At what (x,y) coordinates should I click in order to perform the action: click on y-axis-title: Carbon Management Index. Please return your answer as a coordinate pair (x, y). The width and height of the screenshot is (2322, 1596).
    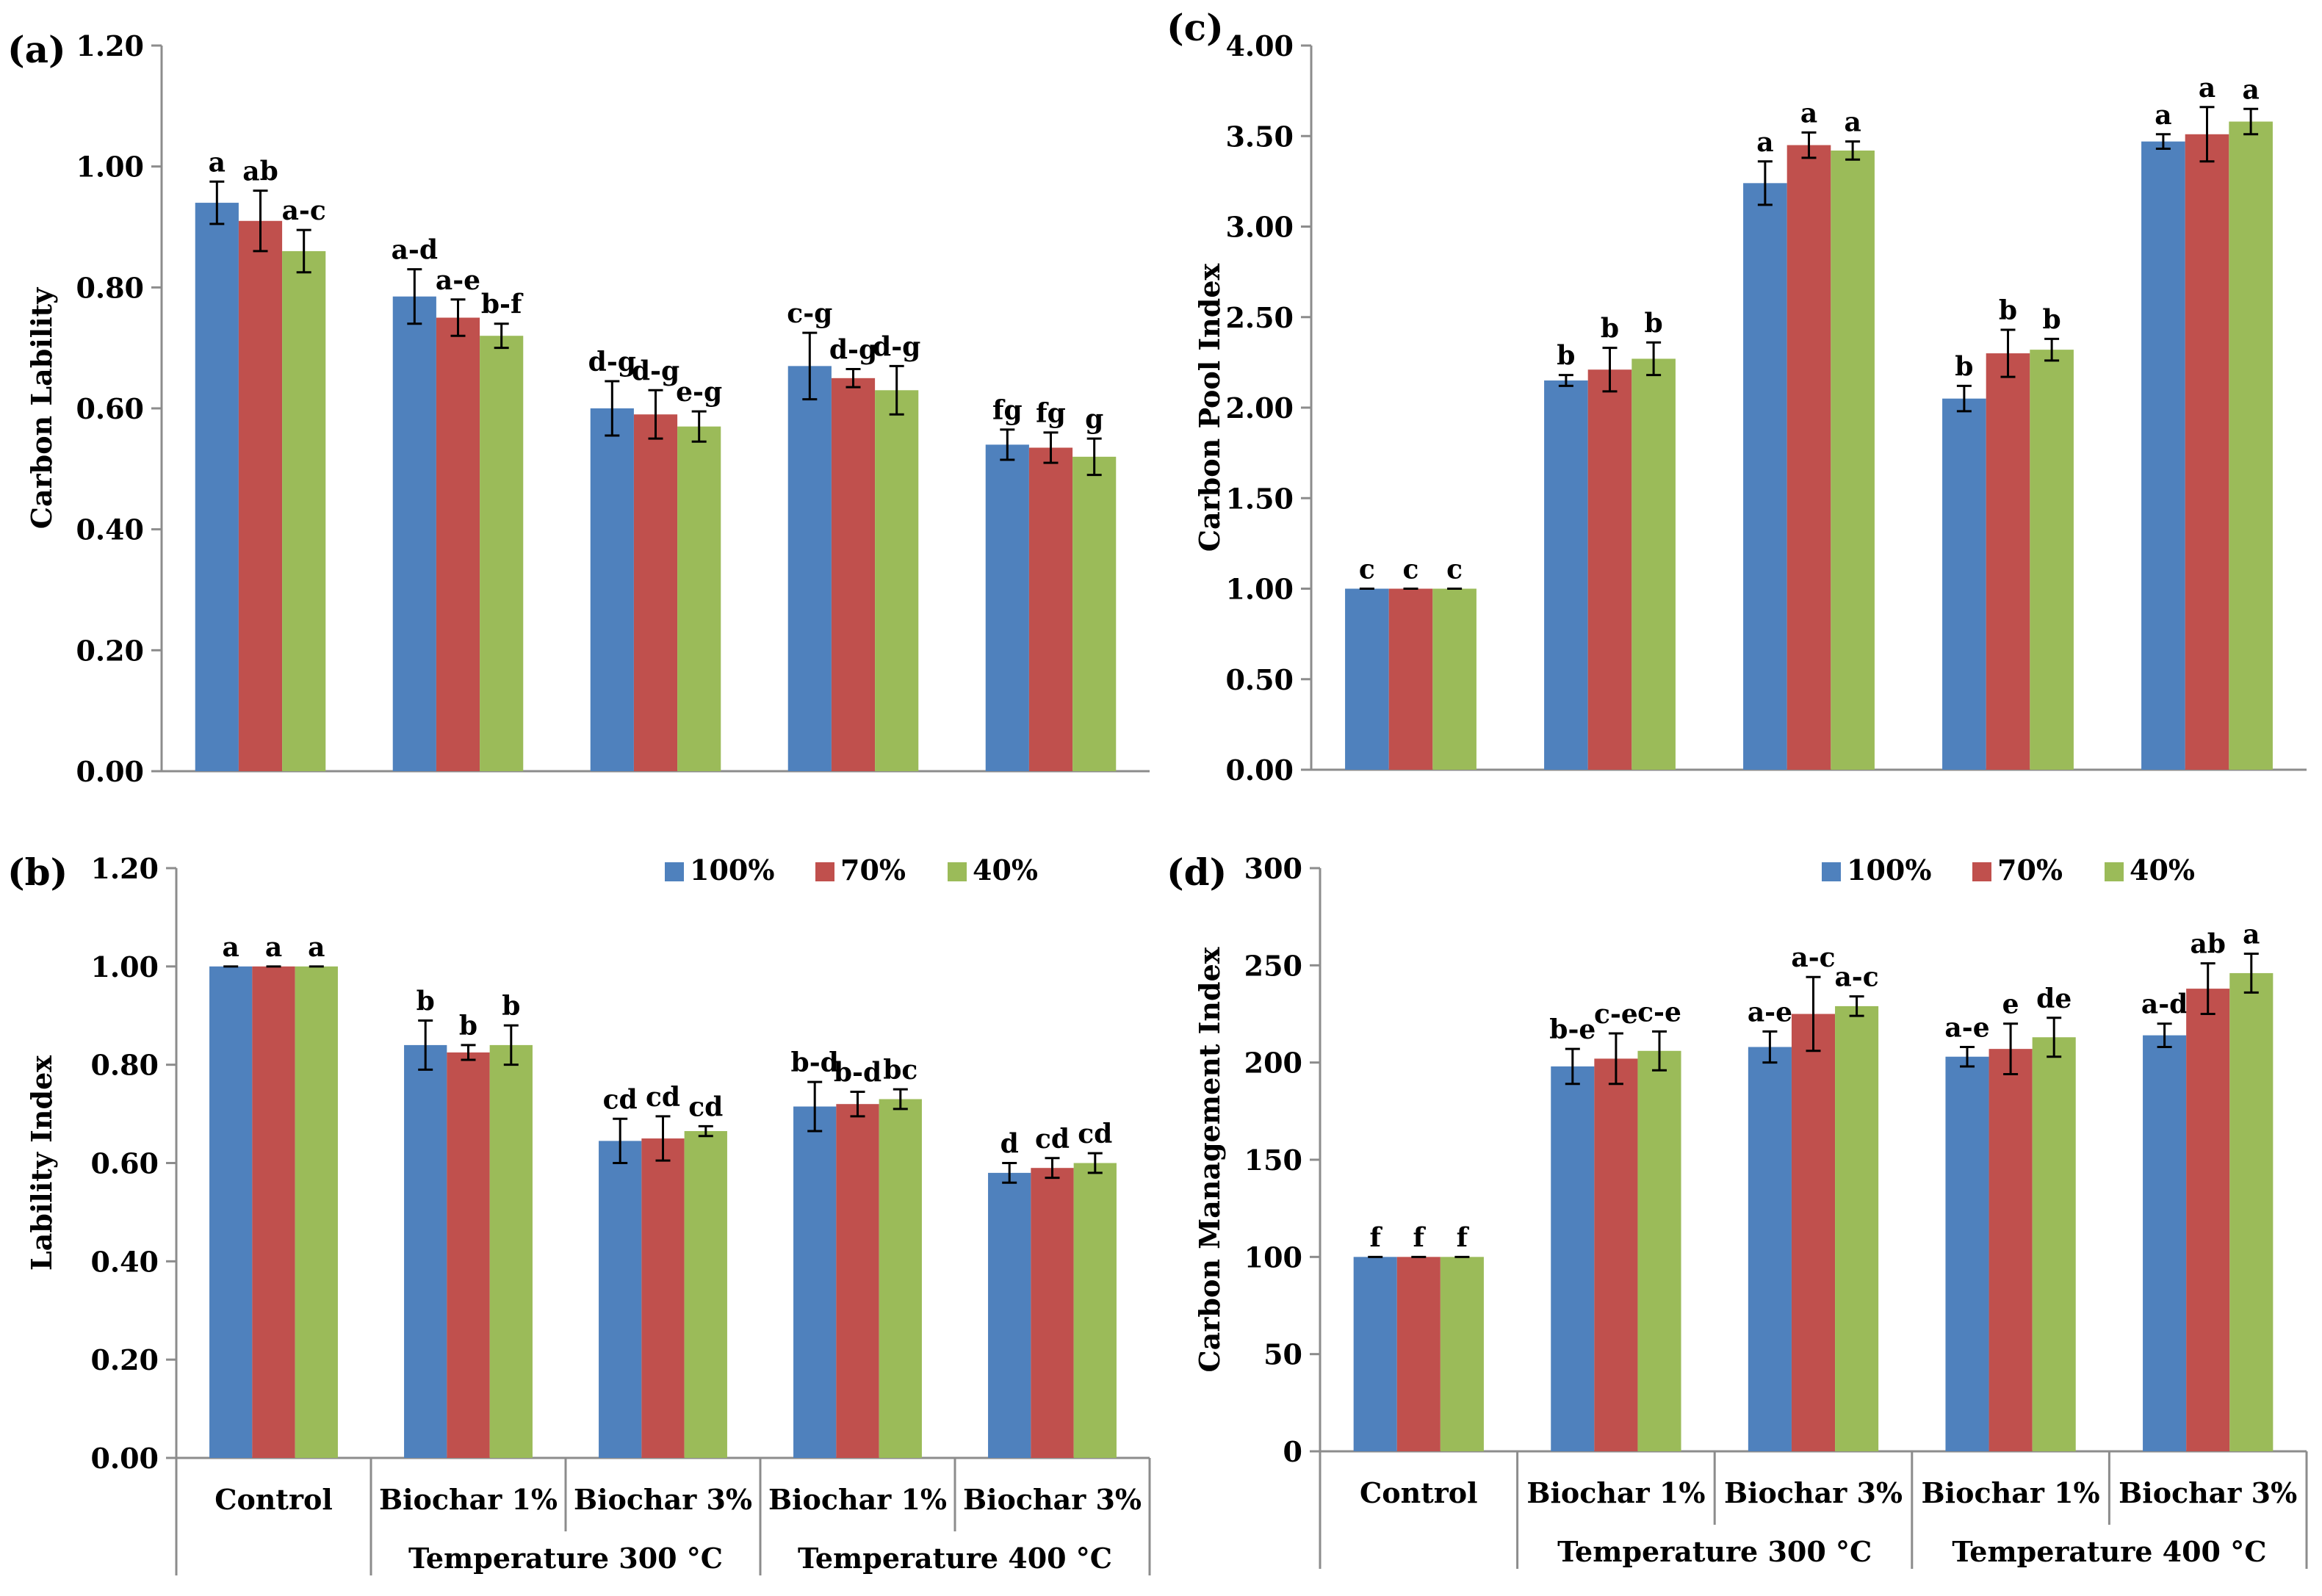
    Looking at the image, I should click on (1209, 1159).